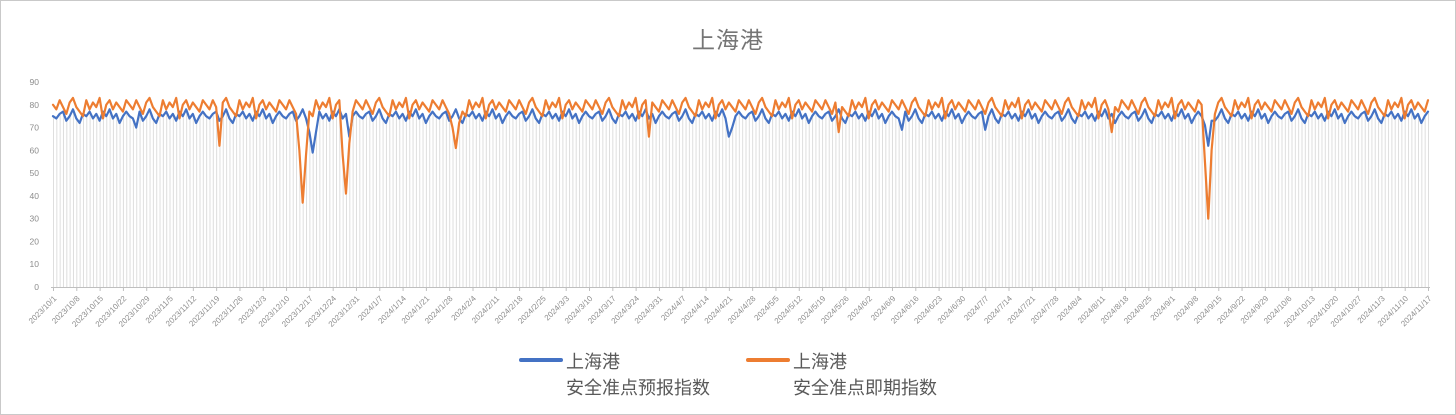 The image size is (1456, 415). What do you see at coordinates (35, 184) in the screenshot?
I see `y-axis-labels: 0 10 20 30 40 50 60 70 80 90` at bounding box center [35, 184].